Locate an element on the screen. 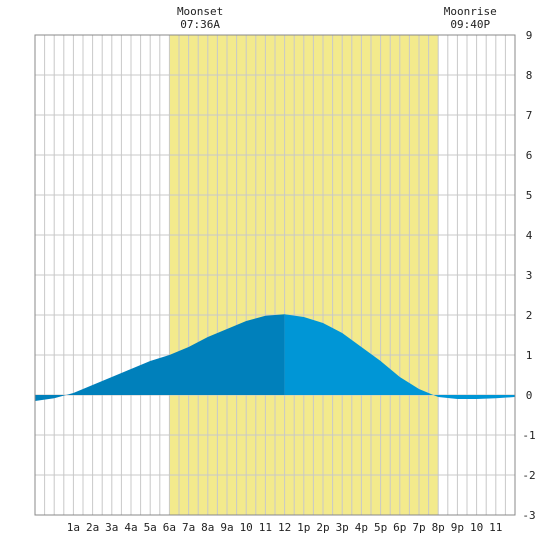  annotation-title: Moonrise is located at coordinates (470, 11).